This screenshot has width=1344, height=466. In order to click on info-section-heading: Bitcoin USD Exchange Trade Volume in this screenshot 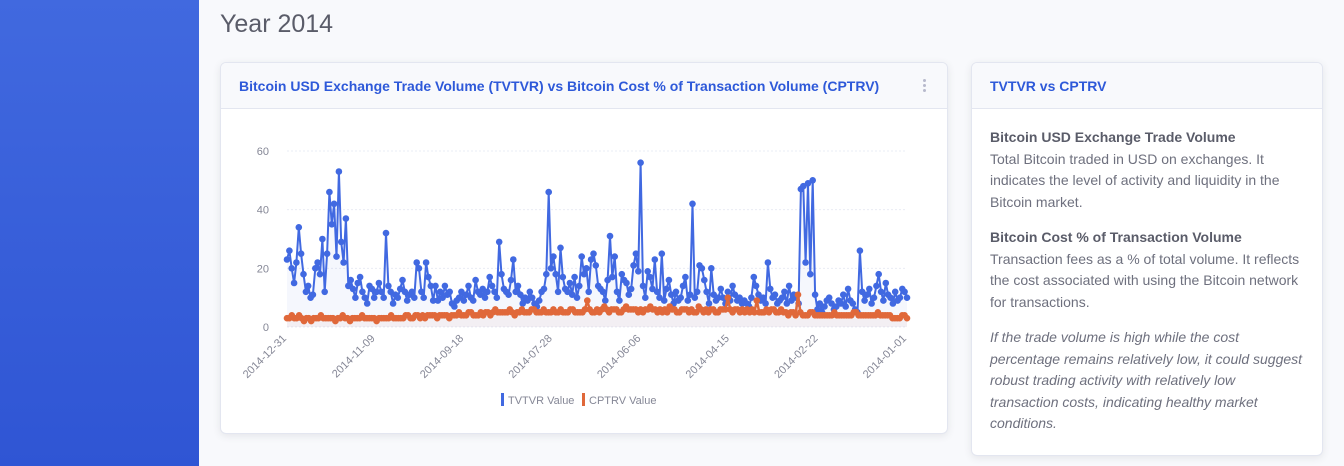, I will do `click(1113, 137)`.